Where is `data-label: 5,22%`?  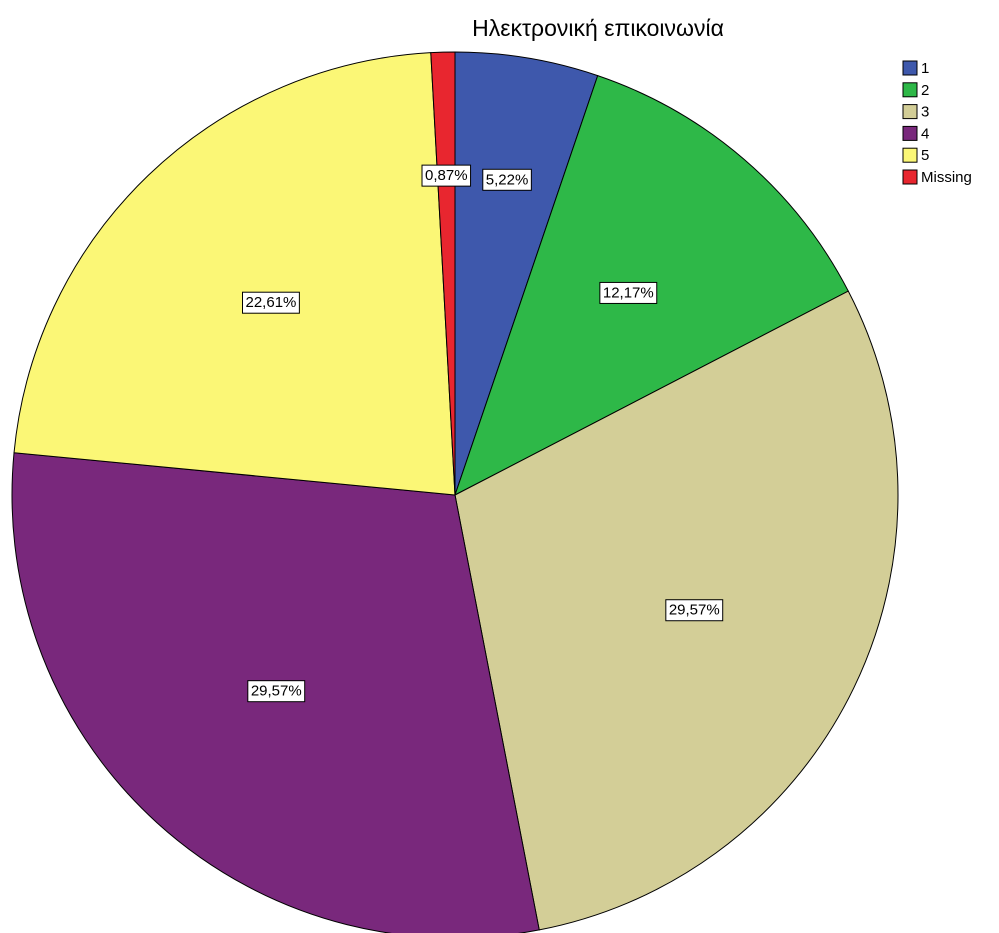 data-label: 5,22% is located at coordinates (507, 179).